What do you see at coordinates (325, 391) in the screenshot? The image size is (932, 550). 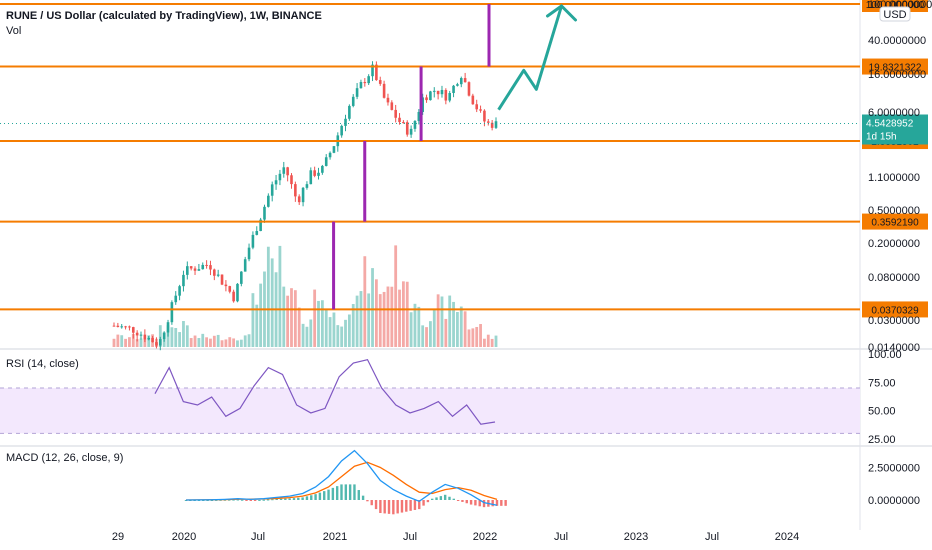 I see `rsi-line` at bounding box center [325, 391].